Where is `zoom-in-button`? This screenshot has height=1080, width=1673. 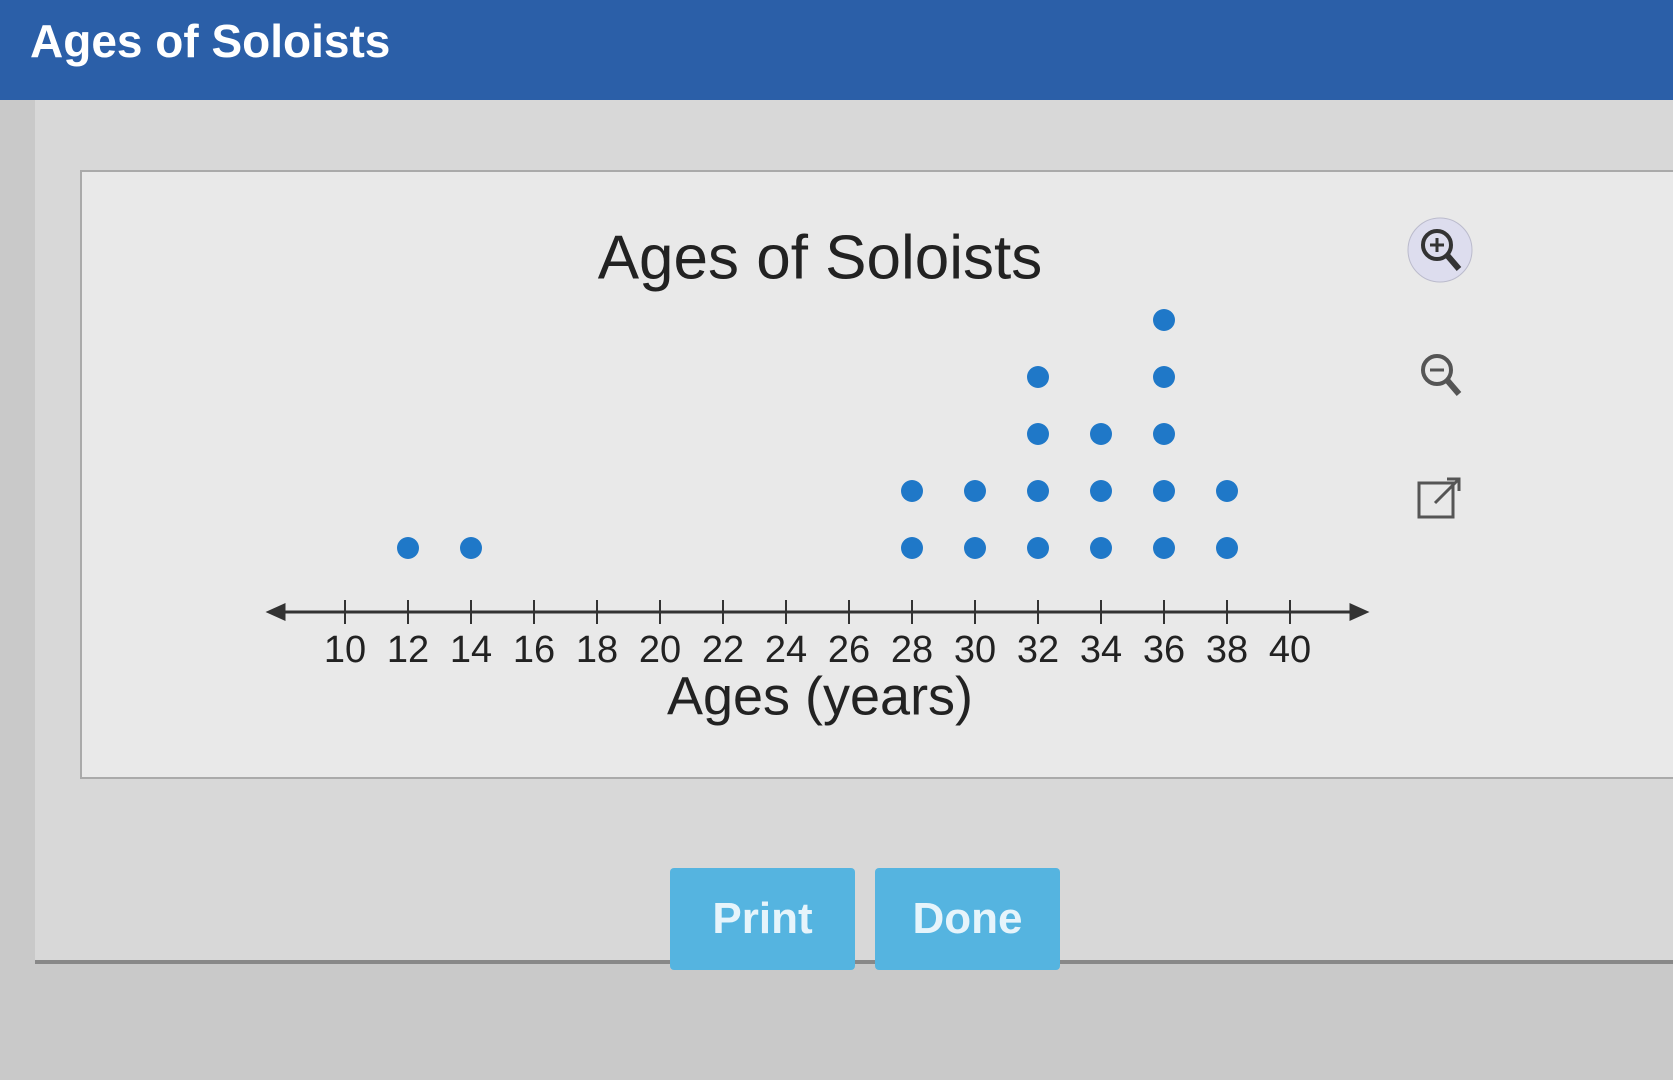
zoom-in-button is located at coordinates (1440, 250).